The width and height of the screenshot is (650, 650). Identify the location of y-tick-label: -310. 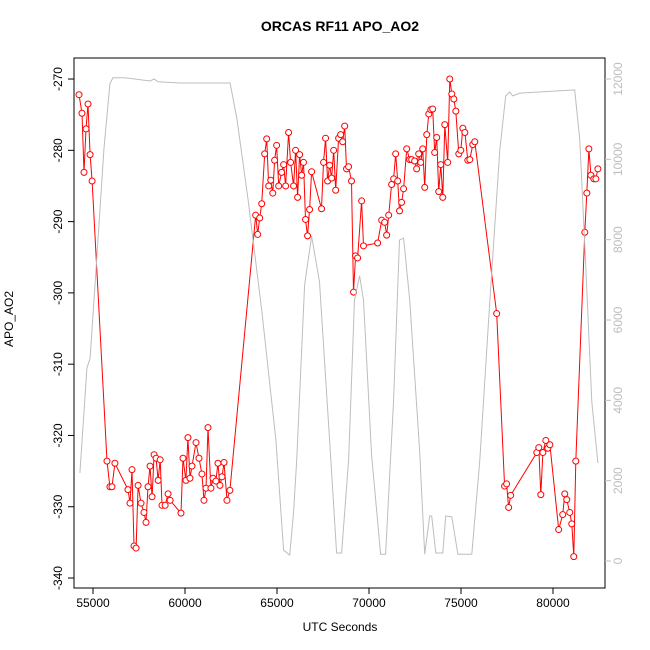
(58, 364).